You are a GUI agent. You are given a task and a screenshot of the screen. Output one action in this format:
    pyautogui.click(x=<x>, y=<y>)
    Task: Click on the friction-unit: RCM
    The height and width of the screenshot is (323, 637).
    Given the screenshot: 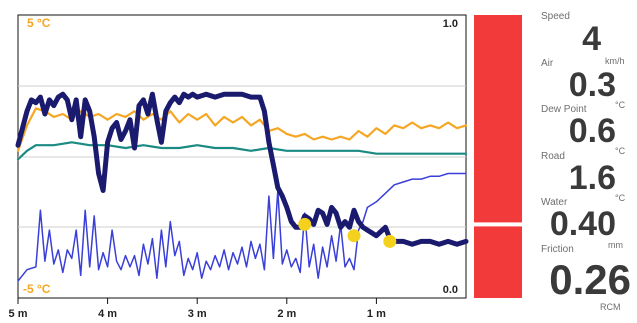 What is the action you would take?
    pyautogui.click(x=610, y=307)
    